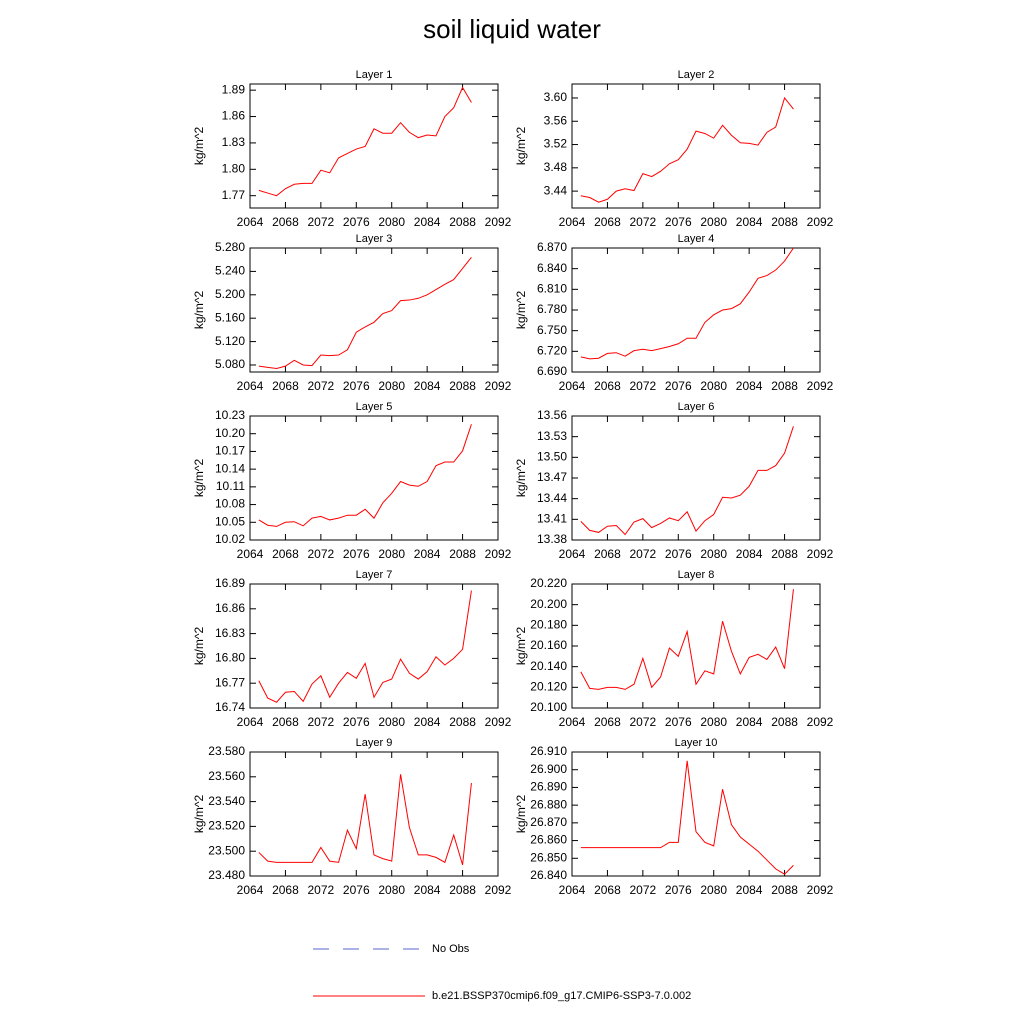 The image size is (1024, 1024). Describe the element at coordinates (234, 195) in the screenshot. I see `y-tick-label: 1.77` at that location.